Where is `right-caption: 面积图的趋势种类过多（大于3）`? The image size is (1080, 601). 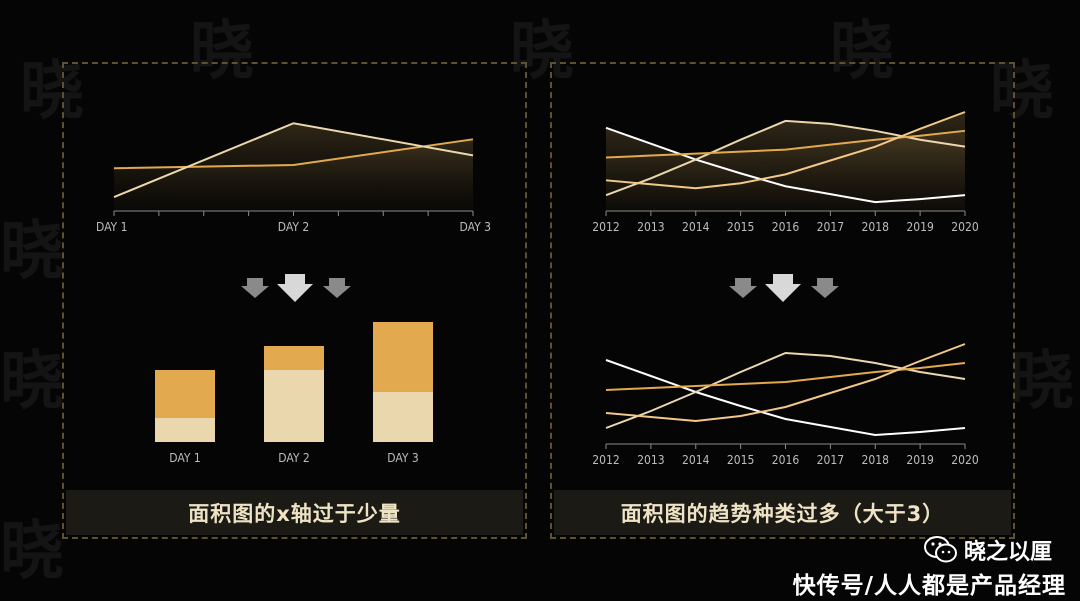
right-caption: 面积图的趋势种类过多（大于3） is located at coordinates (782, 512).